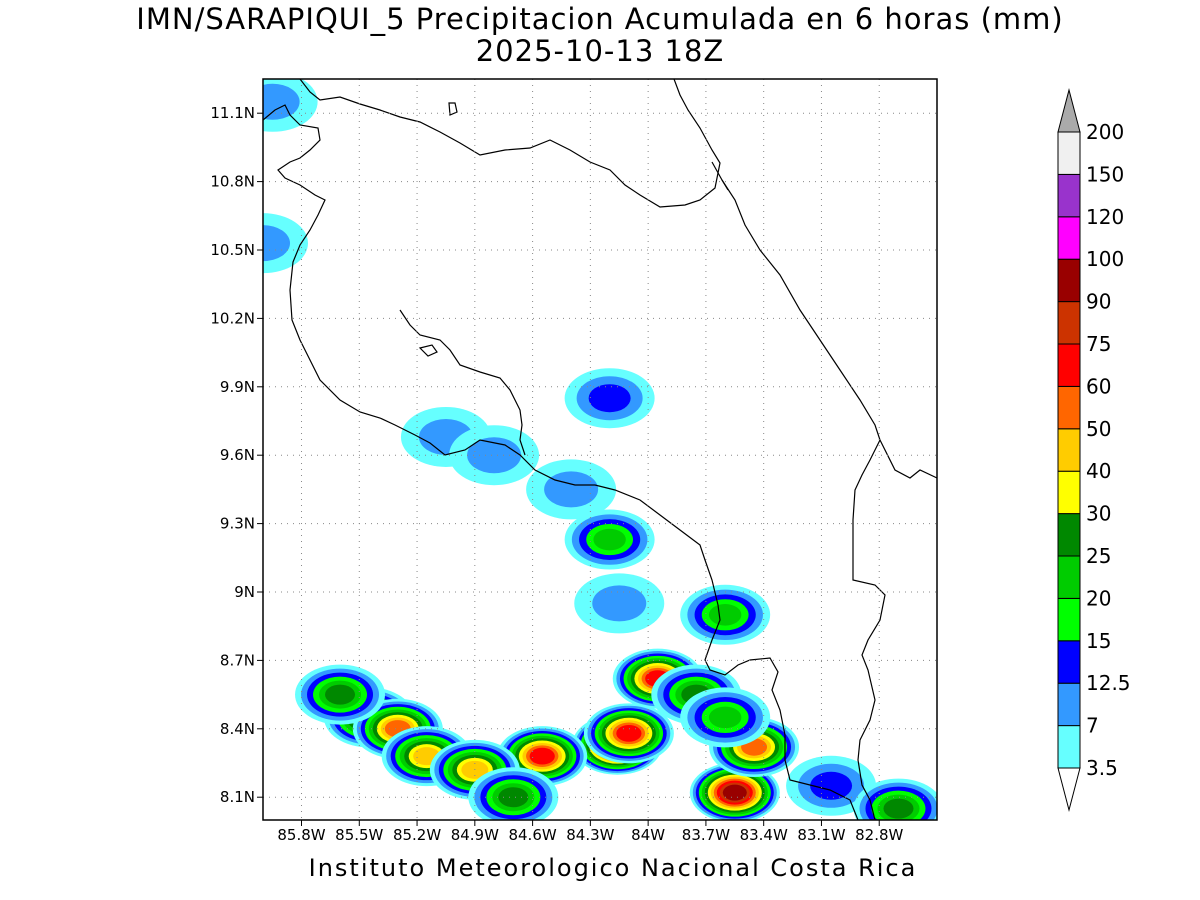  What do you see at coordinates (237, 660) in the screenshot?
I see `lat-tick-label: 8.7N` at bounding box center [237, 660].